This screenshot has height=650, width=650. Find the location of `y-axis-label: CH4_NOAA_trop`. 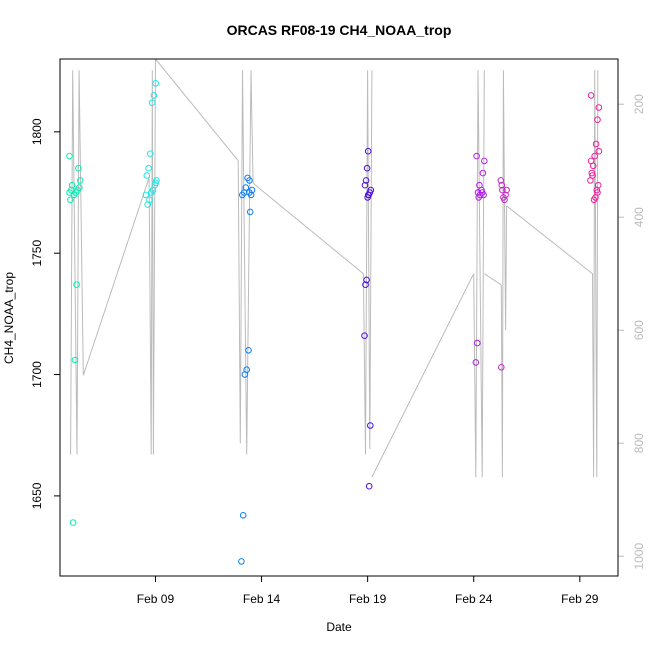

y-axis-label: CH4_NOAA_trop is located at coordinates (9, 318).